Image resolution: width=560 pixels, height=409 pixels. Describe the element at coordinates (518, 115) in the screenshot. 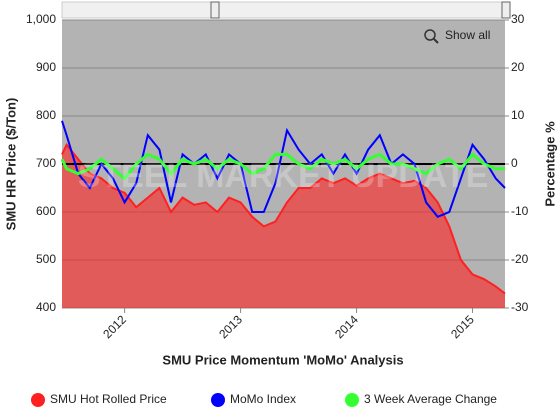

I see `y2-tick-label: 10` at that location.